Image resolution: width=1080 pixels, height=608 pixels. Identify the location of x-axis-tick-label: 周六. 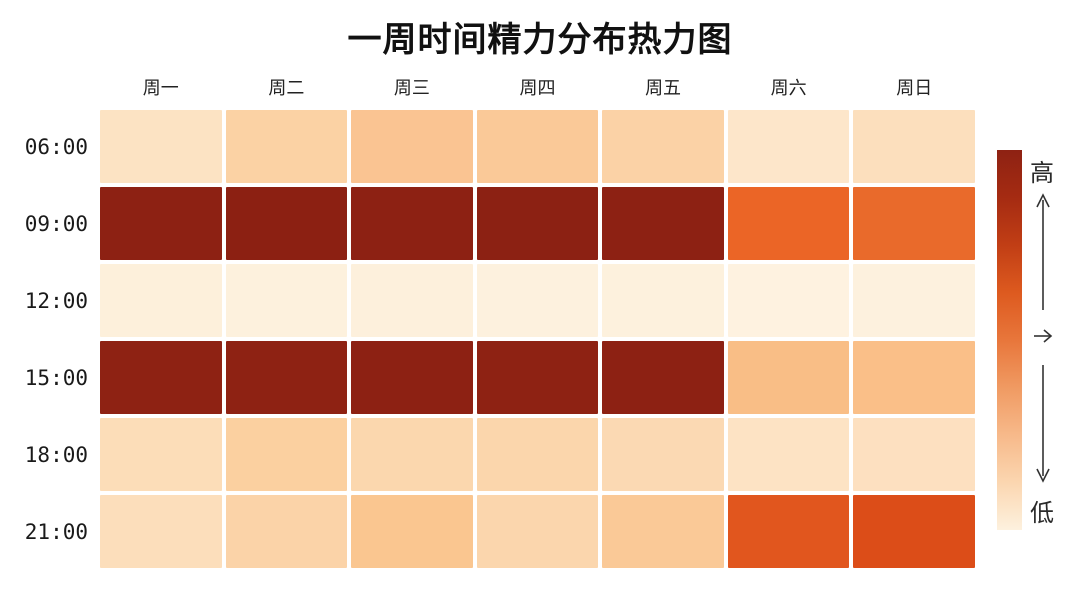
(788, 88).